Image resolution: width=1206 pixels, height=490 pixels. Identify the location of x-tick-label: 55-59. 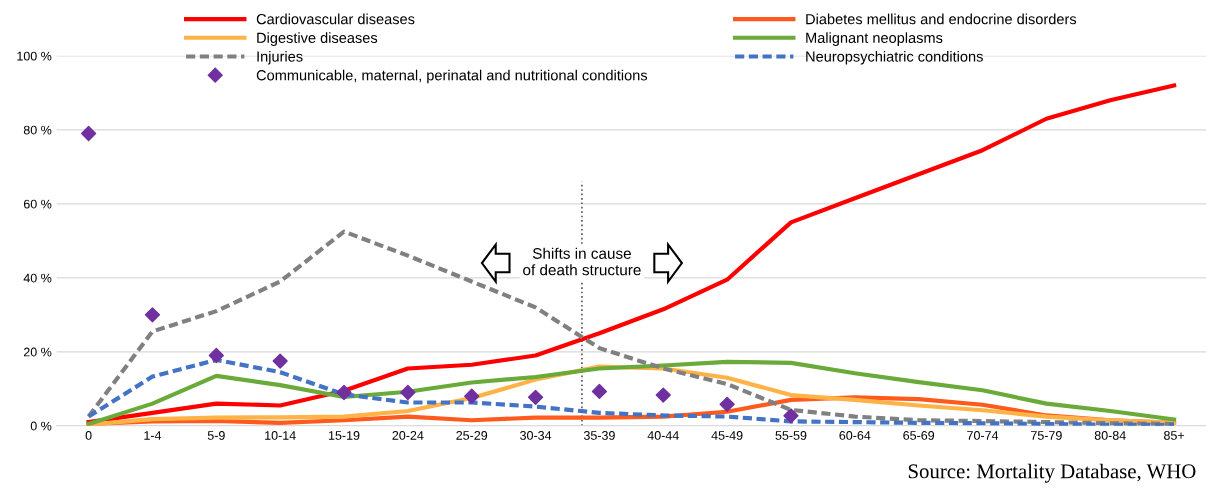
(791, 435).